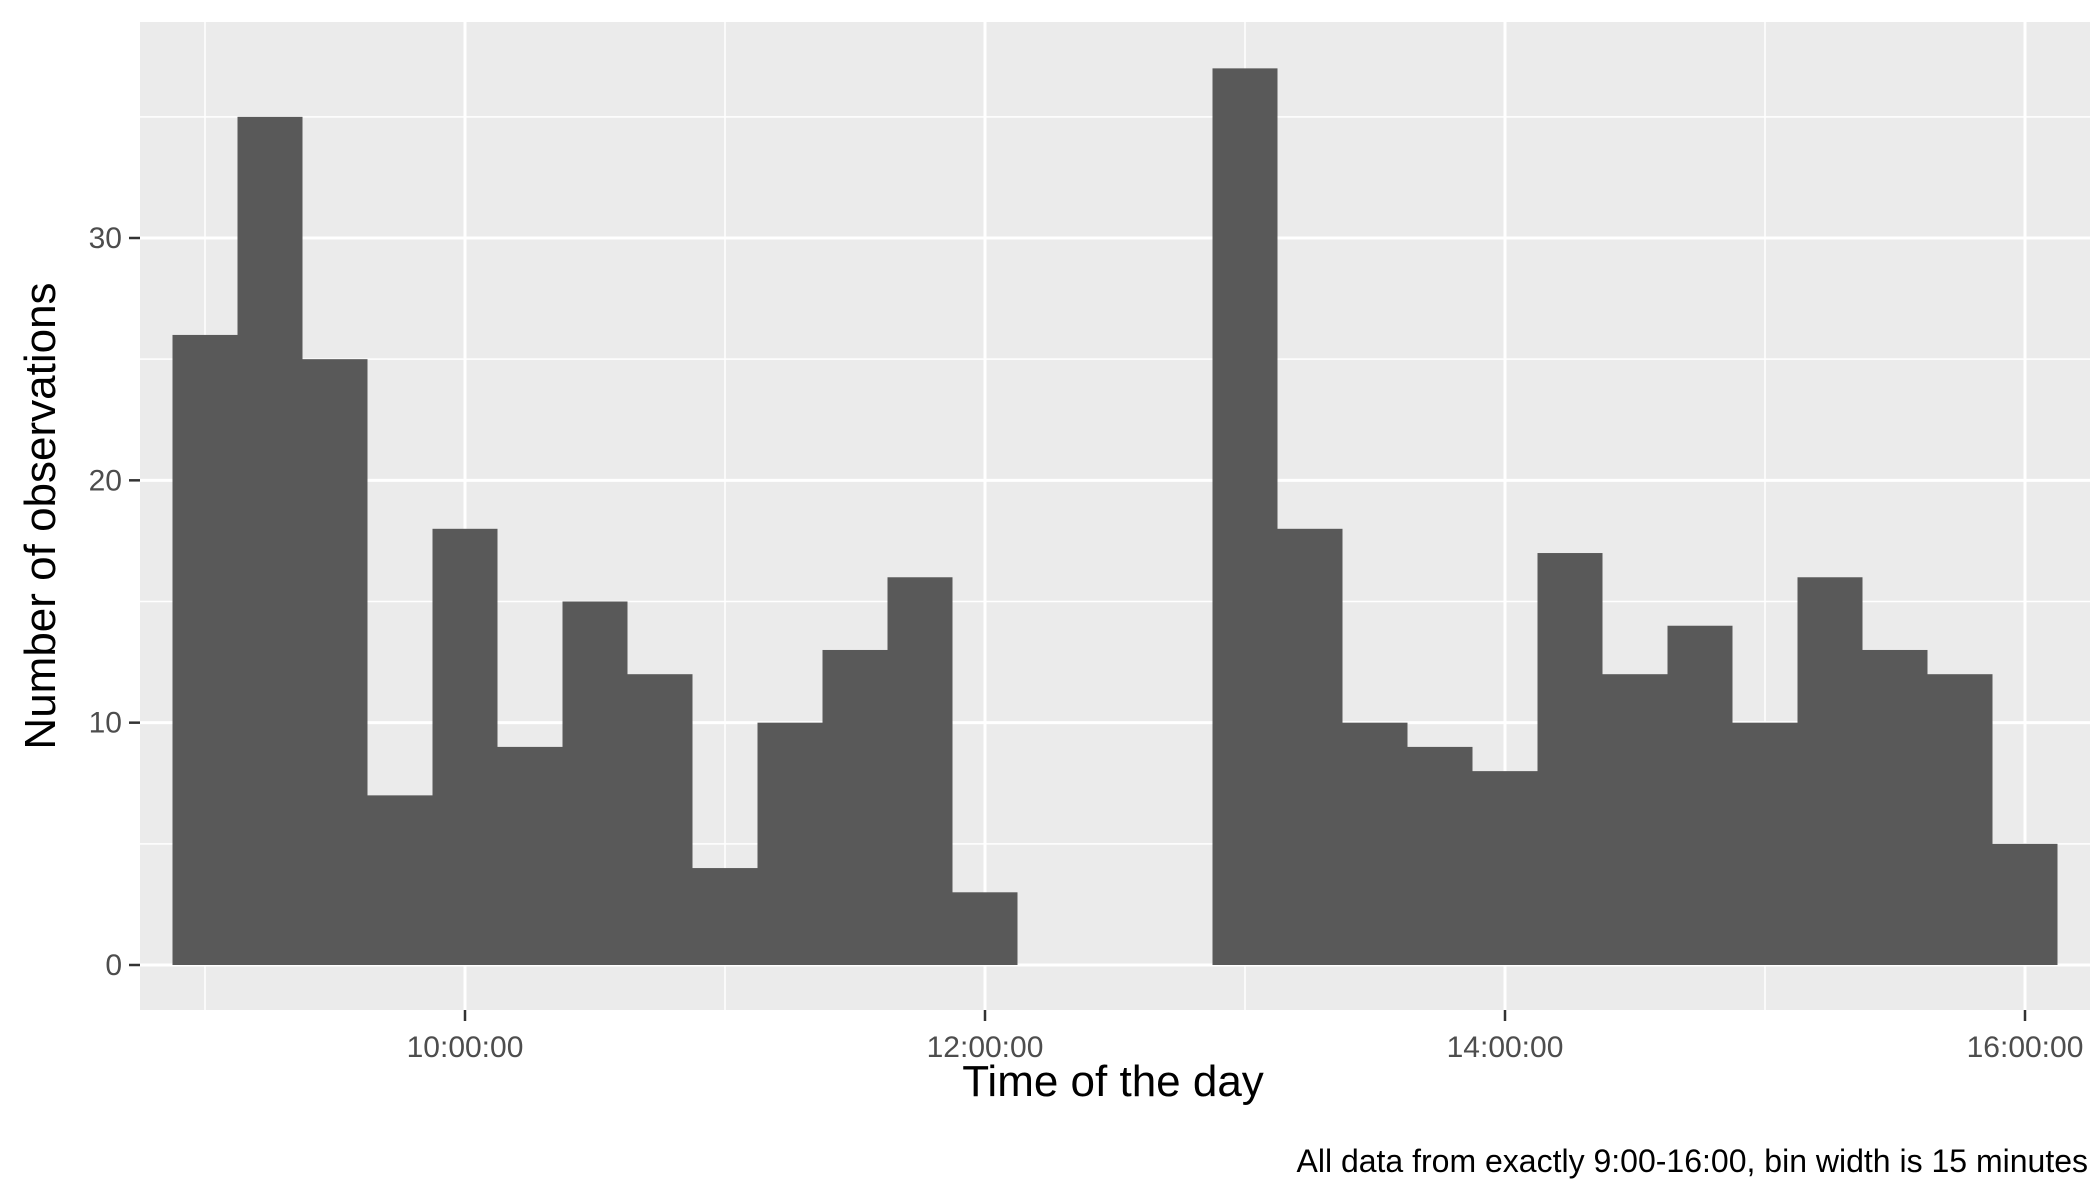  Describe the element at coordinates (1113, 1081) in the screenshot. I see `x-axis-title: Time of the day` at that location.